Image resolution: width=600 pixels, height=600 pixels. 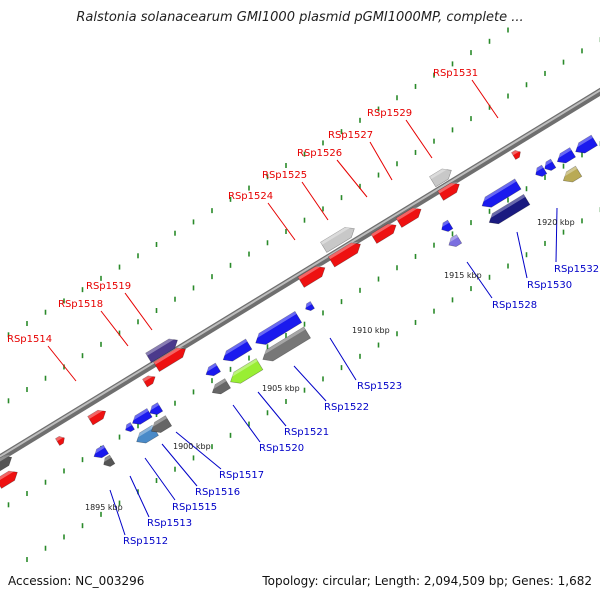 What do you see at coordinates (284, 175) in the screenshot?
I see `gene-label-rsp1525: RSp1525` at bounding box center [284, 175].